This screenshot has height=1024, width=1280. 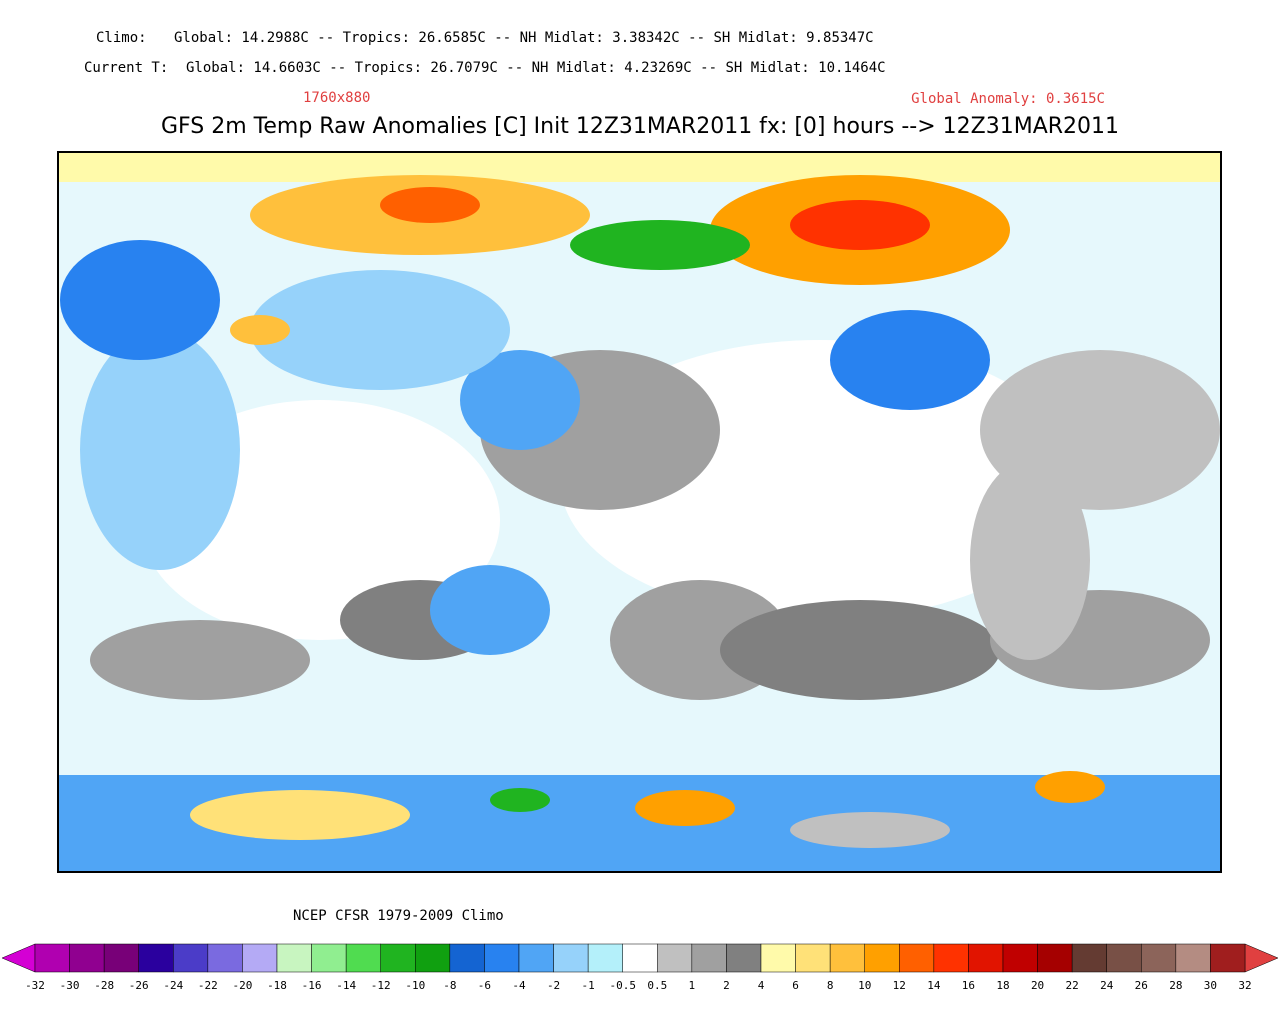 What do you see at coordinates (173, 985) in the screenshot?
I see `colorbar-label: -24` at bounding box center [173, 985].